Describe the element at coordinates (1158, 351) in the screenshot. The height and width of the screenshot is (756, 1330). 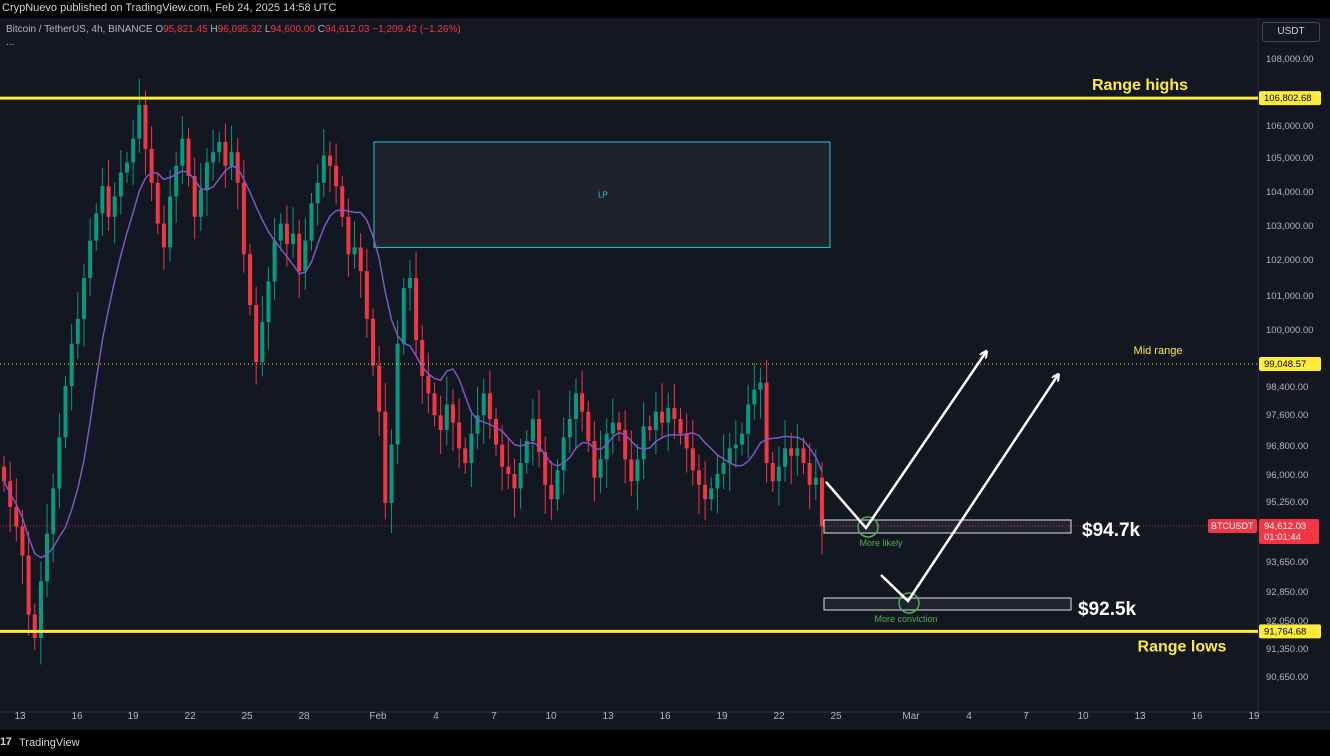
I see `mid-range-label: Mid range` at that location.